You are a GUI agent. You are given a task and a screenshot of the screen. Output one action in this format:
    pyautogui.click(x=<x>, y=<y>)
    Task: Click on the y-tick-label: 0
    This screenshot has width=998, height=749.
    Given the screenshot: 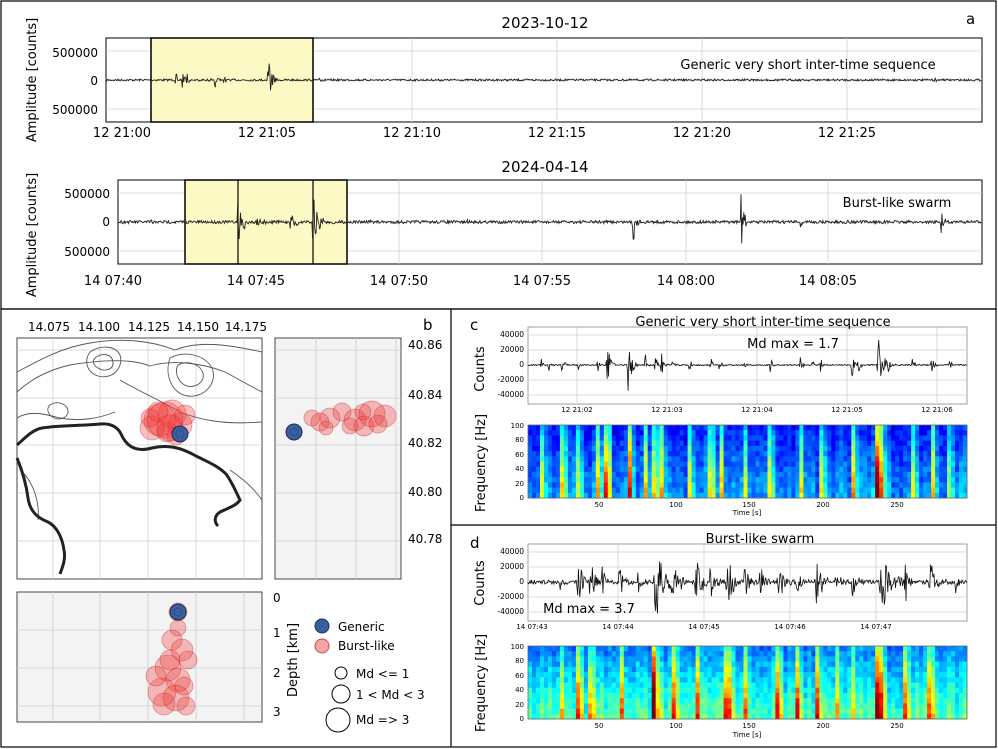 What is the action you would take?
    pyautogui.click(x=522, y=719)
    